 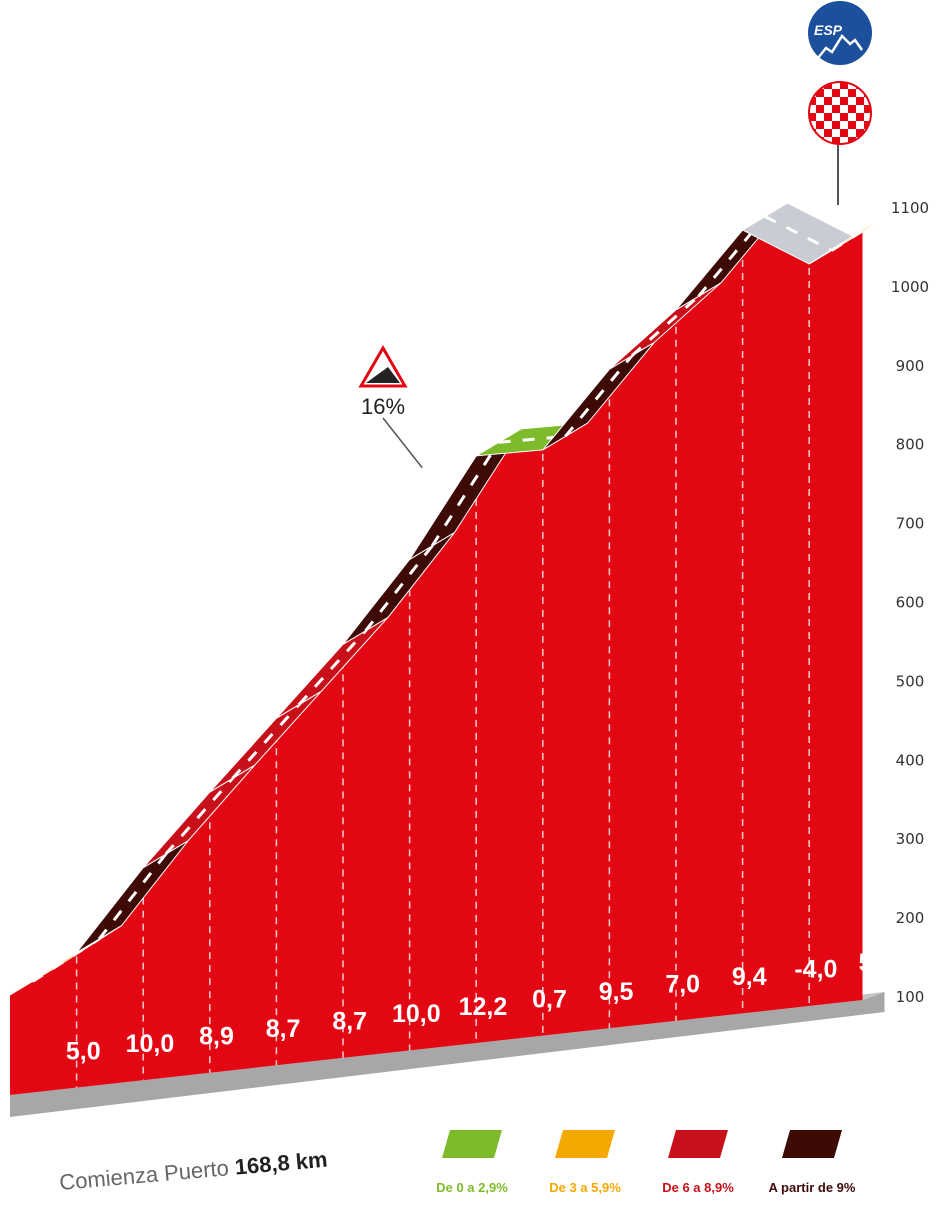 I want to click on gradient-label: 0,7, so click(x=549, y=999).